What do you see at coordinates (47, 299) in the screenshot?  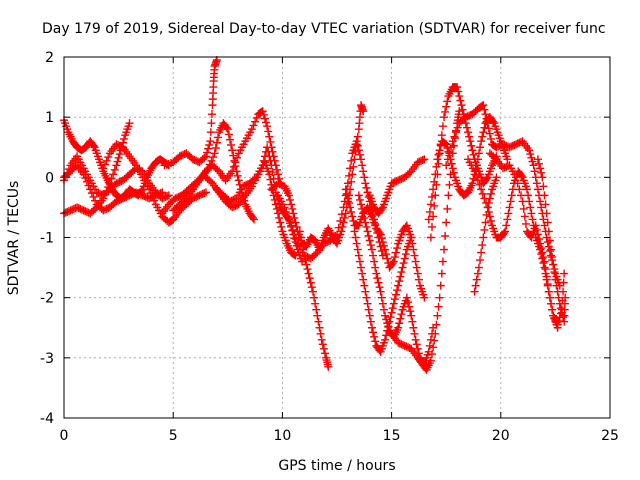 I see `y-tick-label: -2` at bounding box center [47, 299].